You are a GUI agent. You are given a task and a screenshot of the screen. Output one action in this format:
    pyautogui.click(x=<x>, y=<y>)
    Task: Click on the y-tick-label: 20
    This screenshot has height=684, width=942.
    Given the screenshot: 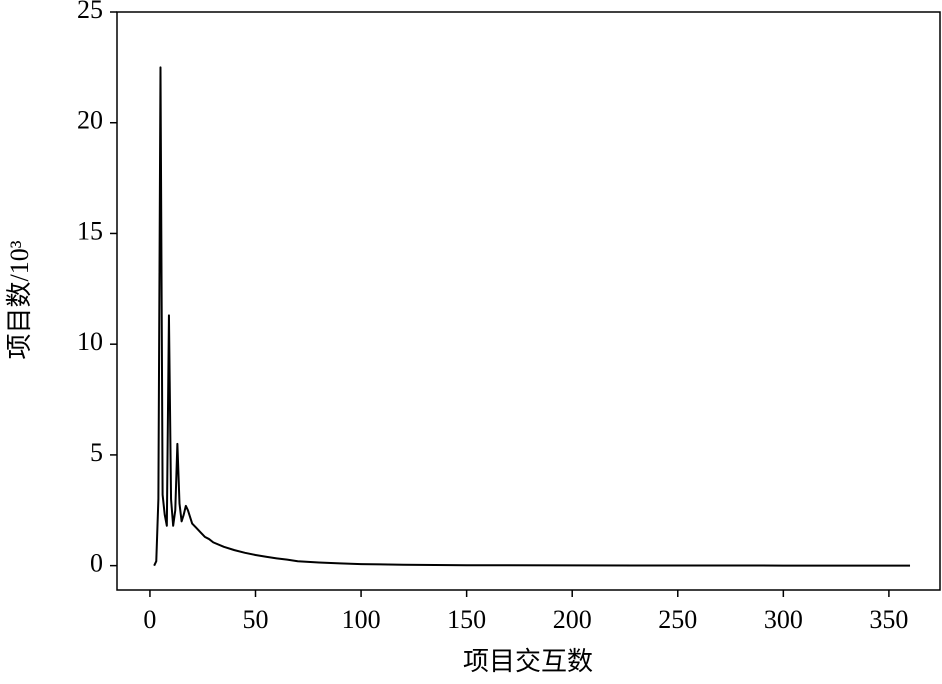 What is the action you would take?
    pyautogui.click(x=90, y=120)
    